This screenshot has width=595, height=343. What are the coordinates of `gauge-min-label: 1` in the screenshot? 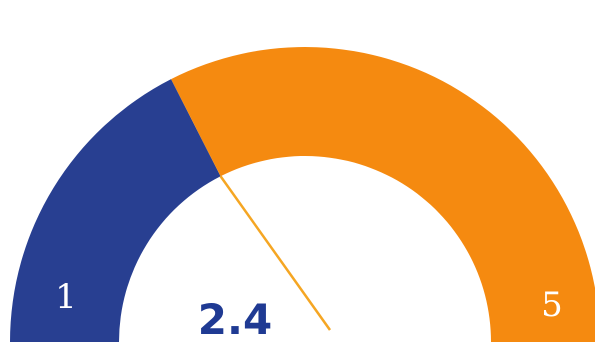 It's located at (66, 297).